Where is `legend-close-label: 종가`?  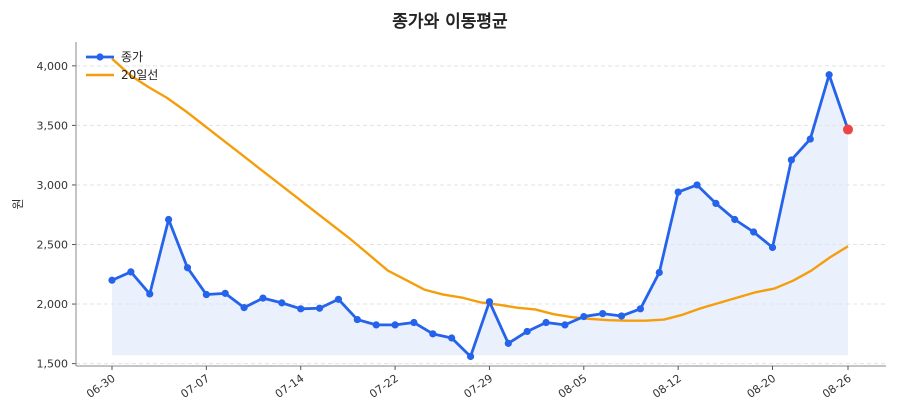
legend-close-label: 종가 is located at coordinates (132, 57).